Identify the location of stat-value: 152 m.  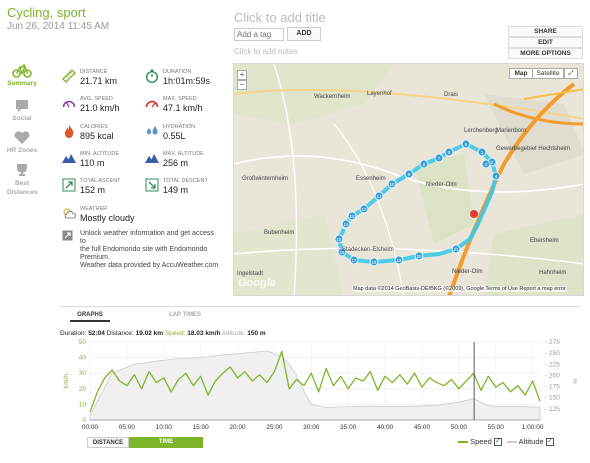
(93, 190).